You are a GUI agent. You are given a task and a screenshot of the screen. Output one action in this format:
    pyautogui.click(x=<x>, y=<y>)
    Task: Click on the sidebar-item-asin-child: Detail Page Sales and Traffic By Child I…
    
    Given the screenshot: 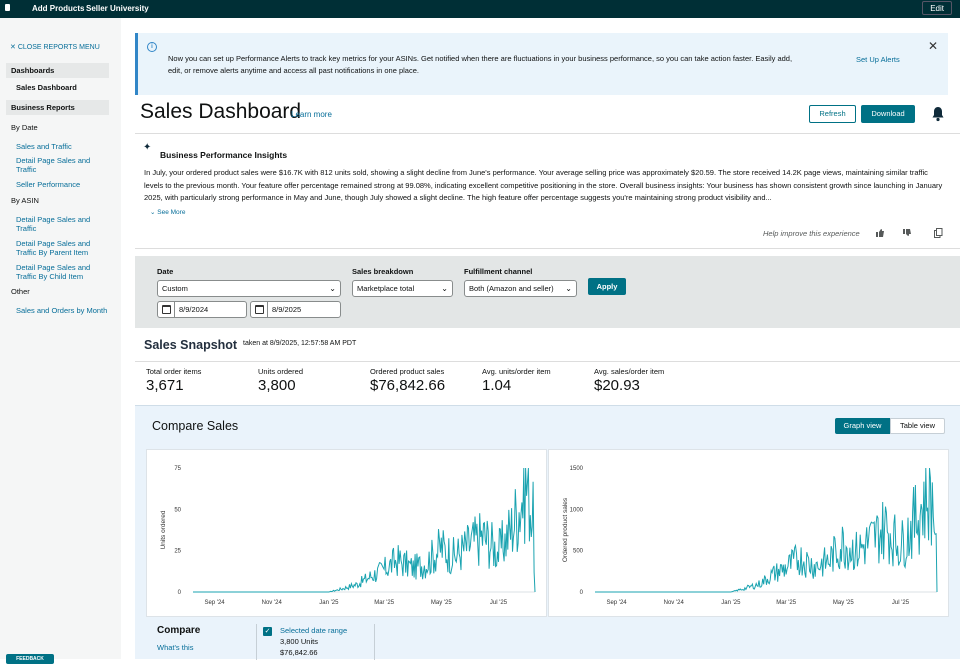 What is the action you would take?
    pyautogui.click(x=63, y=272)
    